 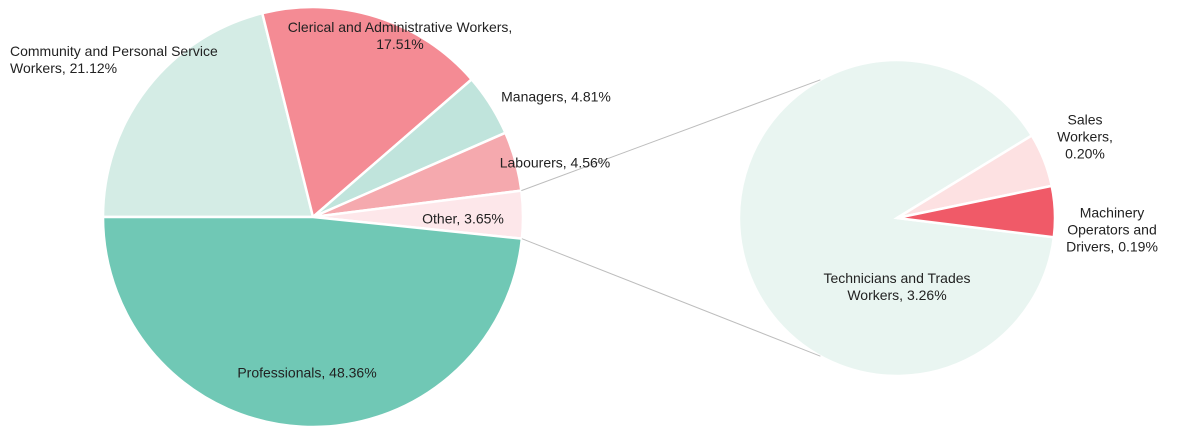 I want to click on slice-label: Sales Workers, 0.20%, so click(x=1085, y=136).